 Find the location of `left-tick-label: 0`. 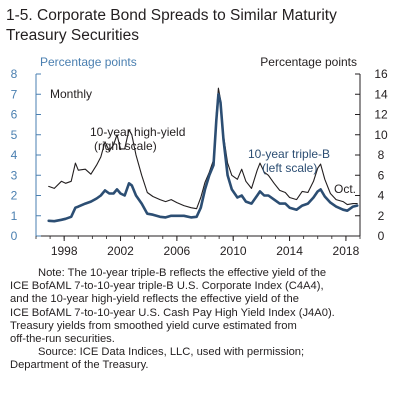

left-tick-label: 0 is located at coordinates (14, 236).